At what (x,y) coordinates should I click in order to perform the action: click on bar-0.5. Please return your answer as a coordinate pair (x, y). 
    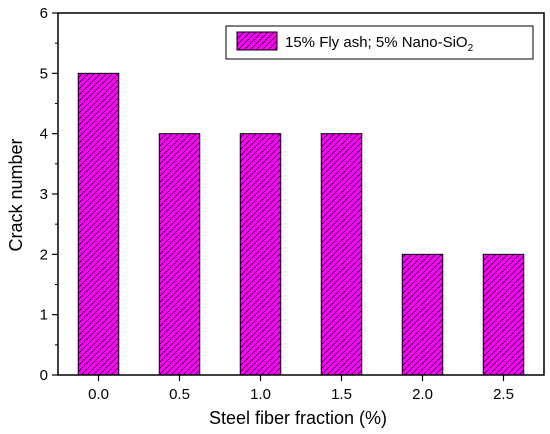
    Looking at the image, I should click on (179, 254).